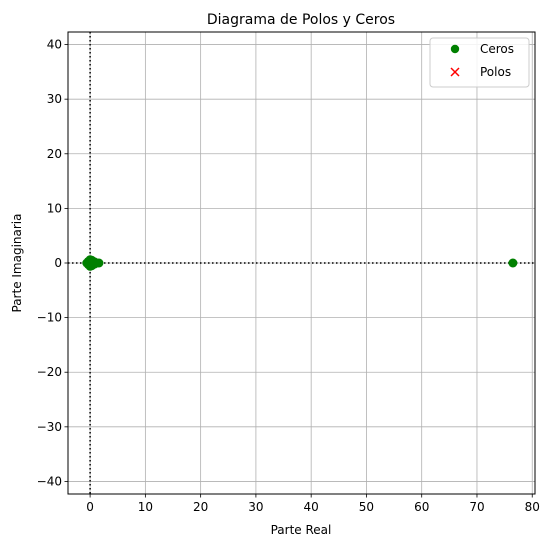 This screenshot has height=547, width=549. Describe the element at coordinates (17, 263) in the screenshot. I see `y-axis-label: Parte Imaginaria` at that location.